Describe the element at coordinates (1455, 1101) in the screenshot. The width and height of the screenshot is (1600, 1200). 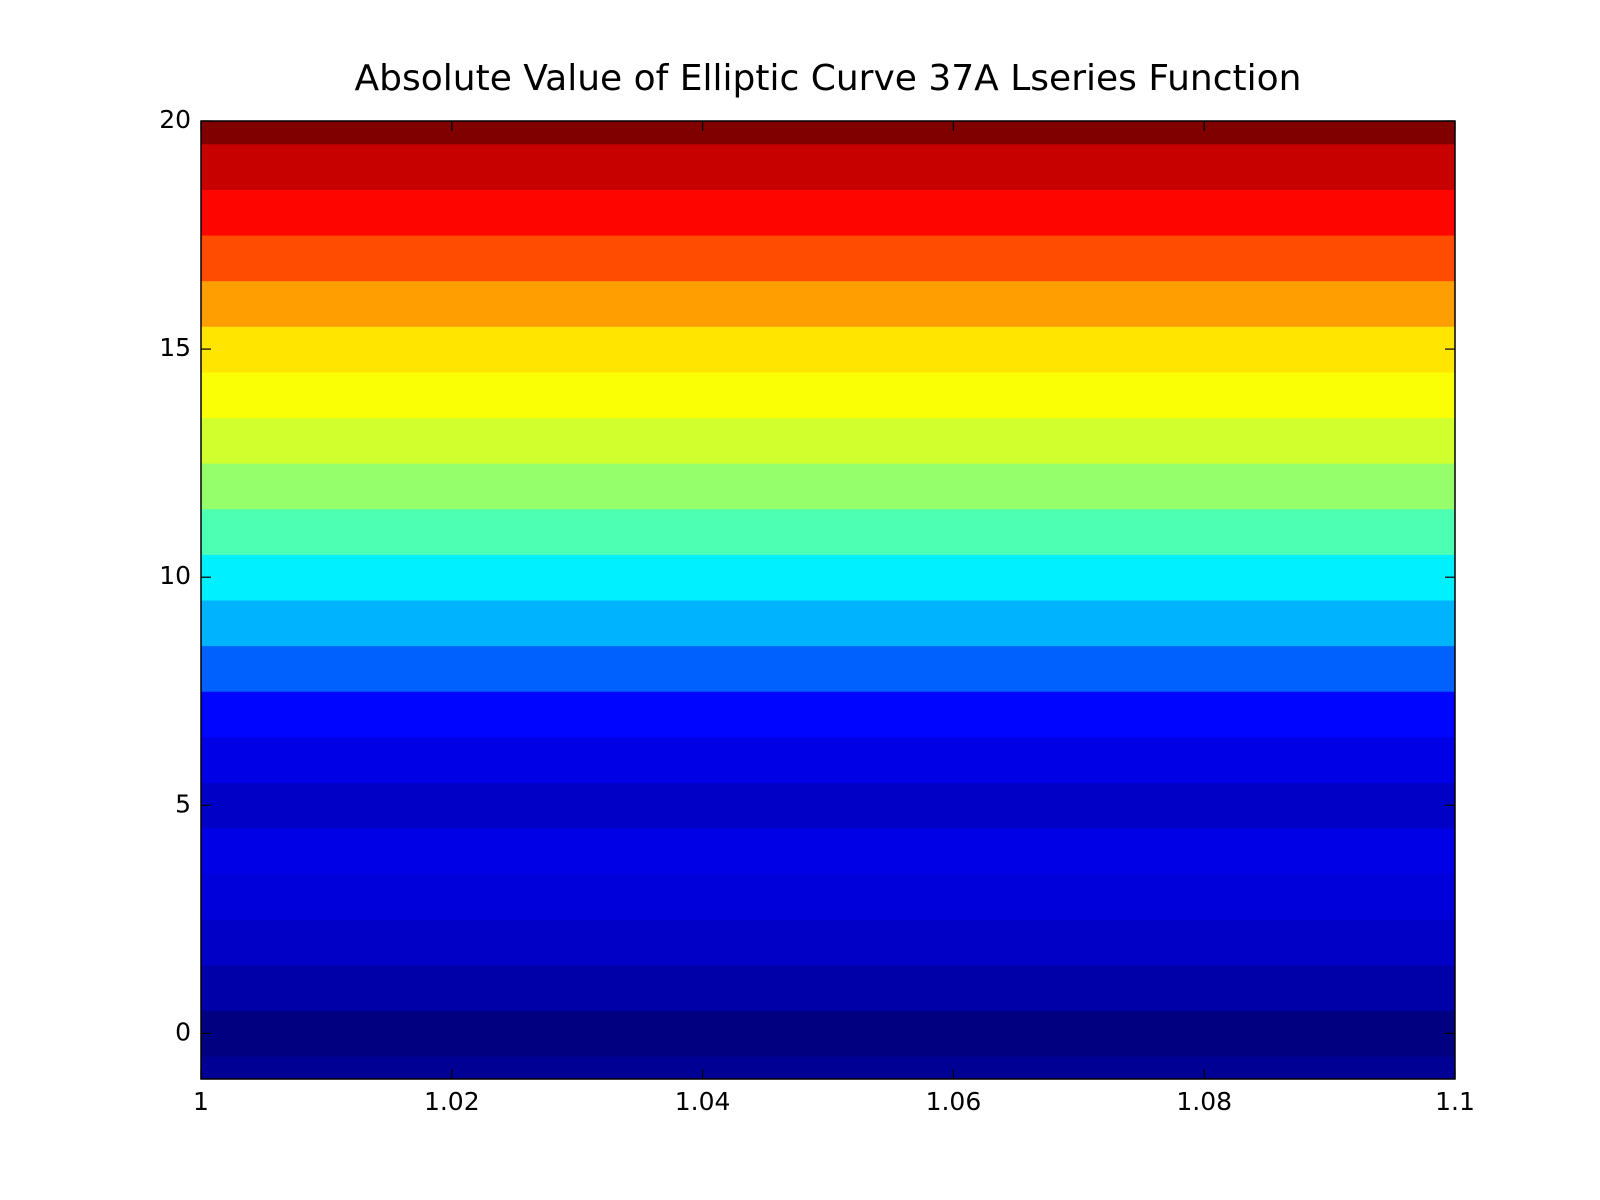
I see `x-tick-label: 1.1` at that location.